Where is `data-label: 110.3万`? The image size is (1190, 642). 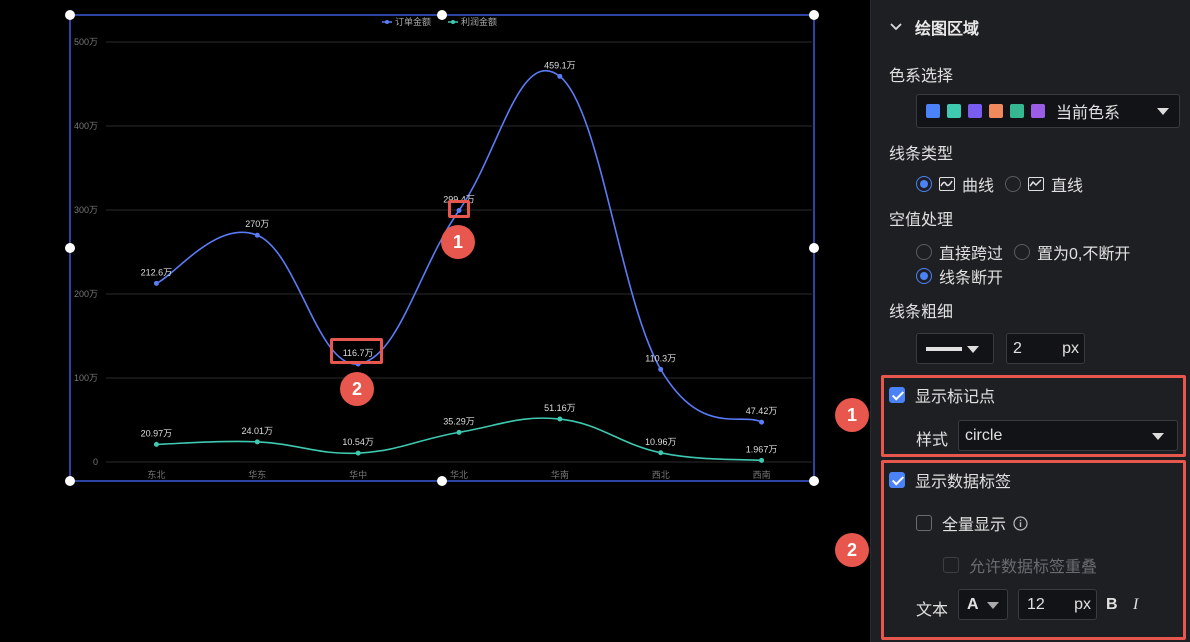 data-label: 110.3万 is located at coordinates (660, 358).